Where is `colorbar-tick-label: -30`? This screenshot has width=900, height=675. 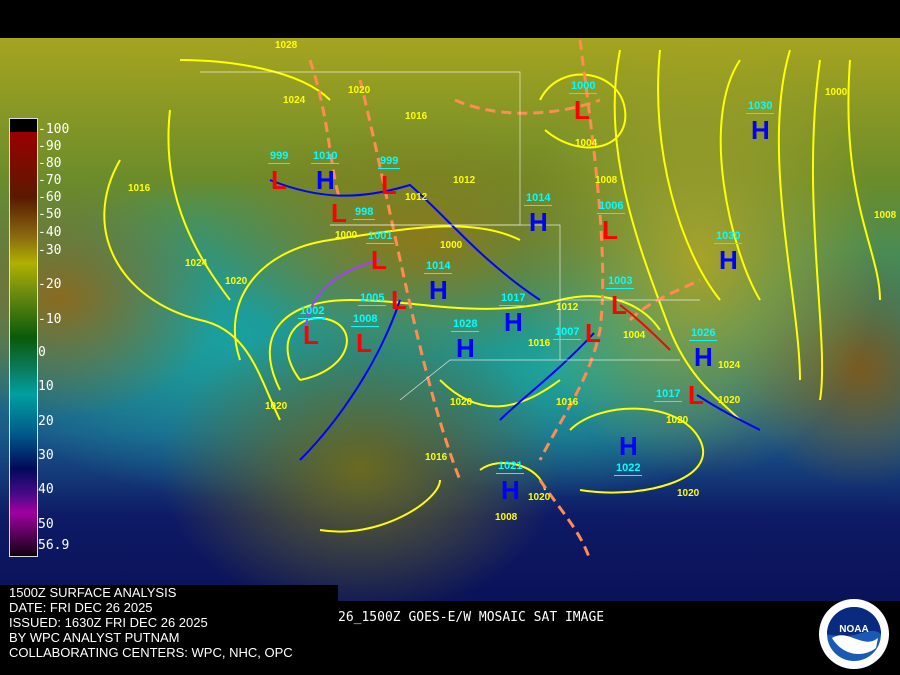
colorbar-tick-label: -30 is located at coordinates (50, 250).